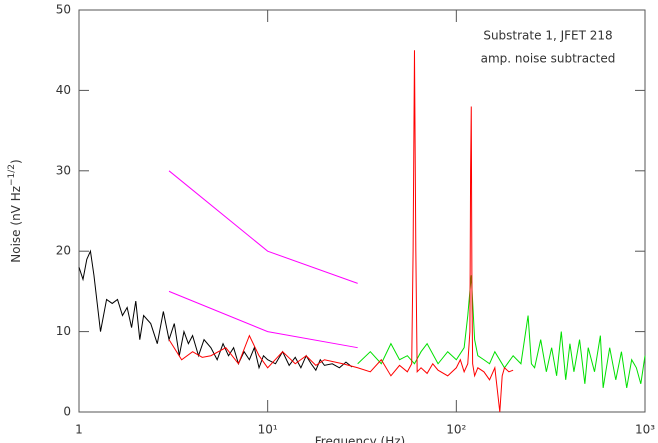 The width and height of the screenshot is (658, 443). Describe the element at coordinates (12, 175) in the screenshot. I see `y-label-exponent: −1/2` at that location.